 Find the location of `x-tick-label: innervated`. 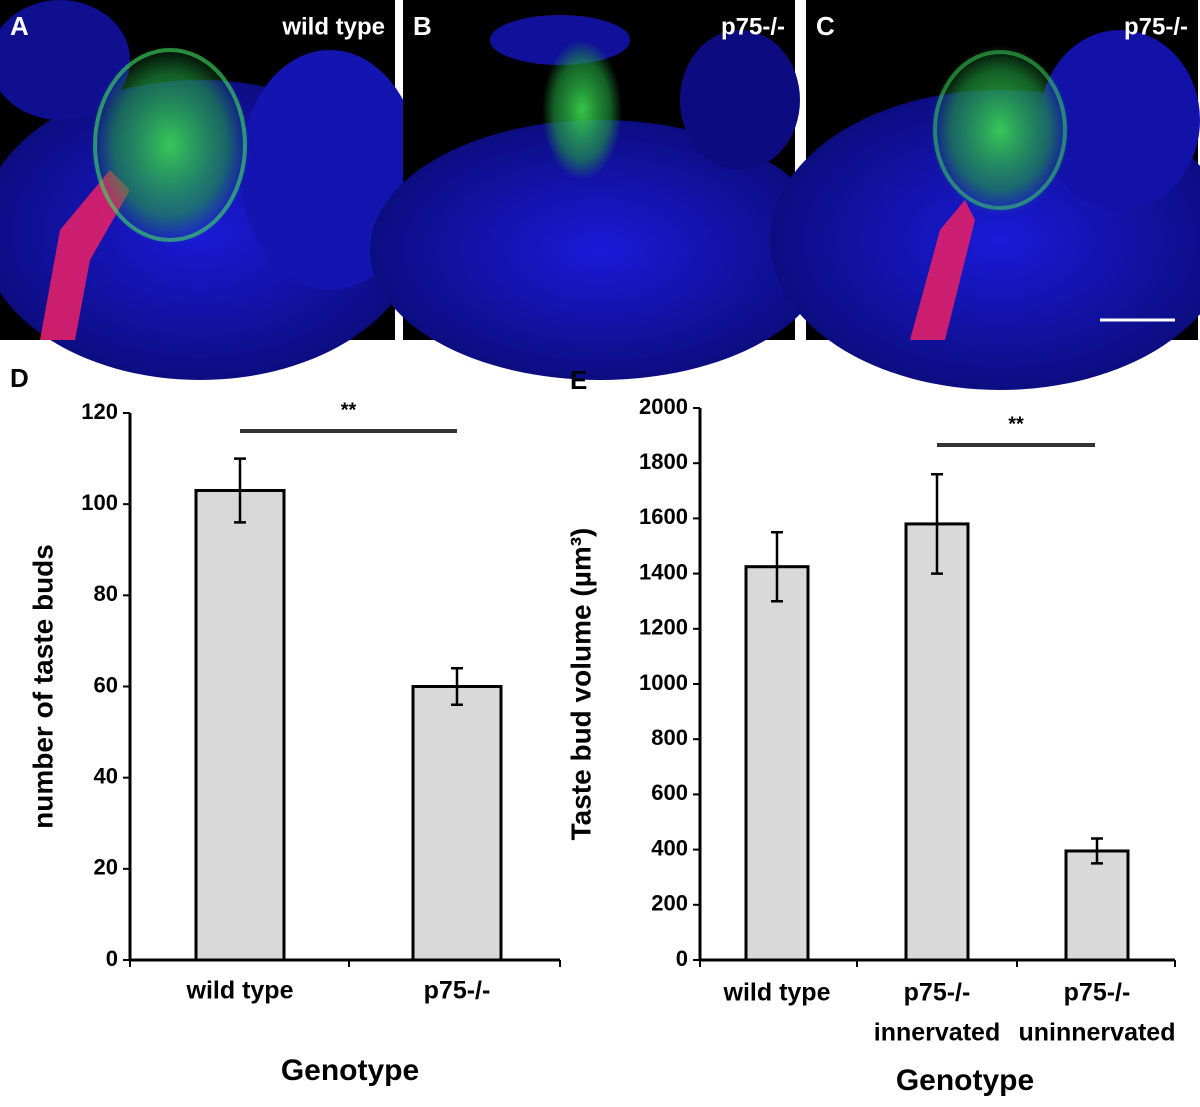

x-tick-label: innervated is located at coordinates (937, 1033).